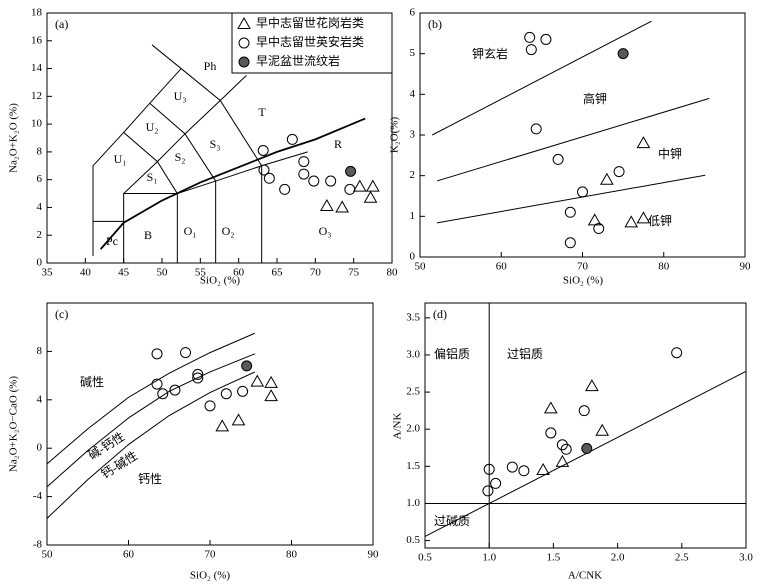  Describe the element at coordinates (413, 216) in the screenshot. I see `y-tick-label: 1` at that location.